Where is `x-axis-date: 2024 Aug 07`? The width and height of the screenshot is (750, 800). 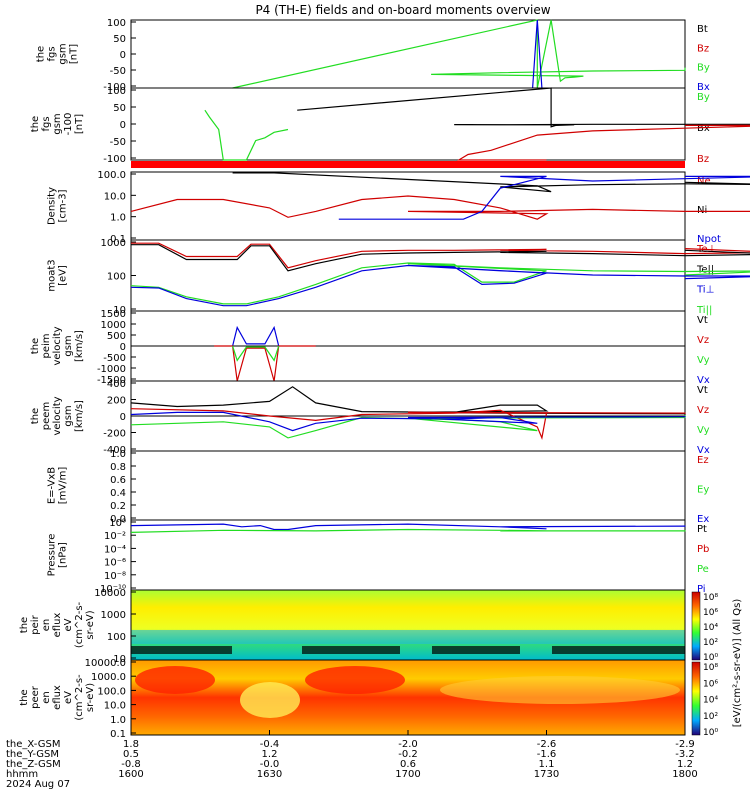
x-axis-date: 2024 Aug 07 is located at coordinates (38, 784).